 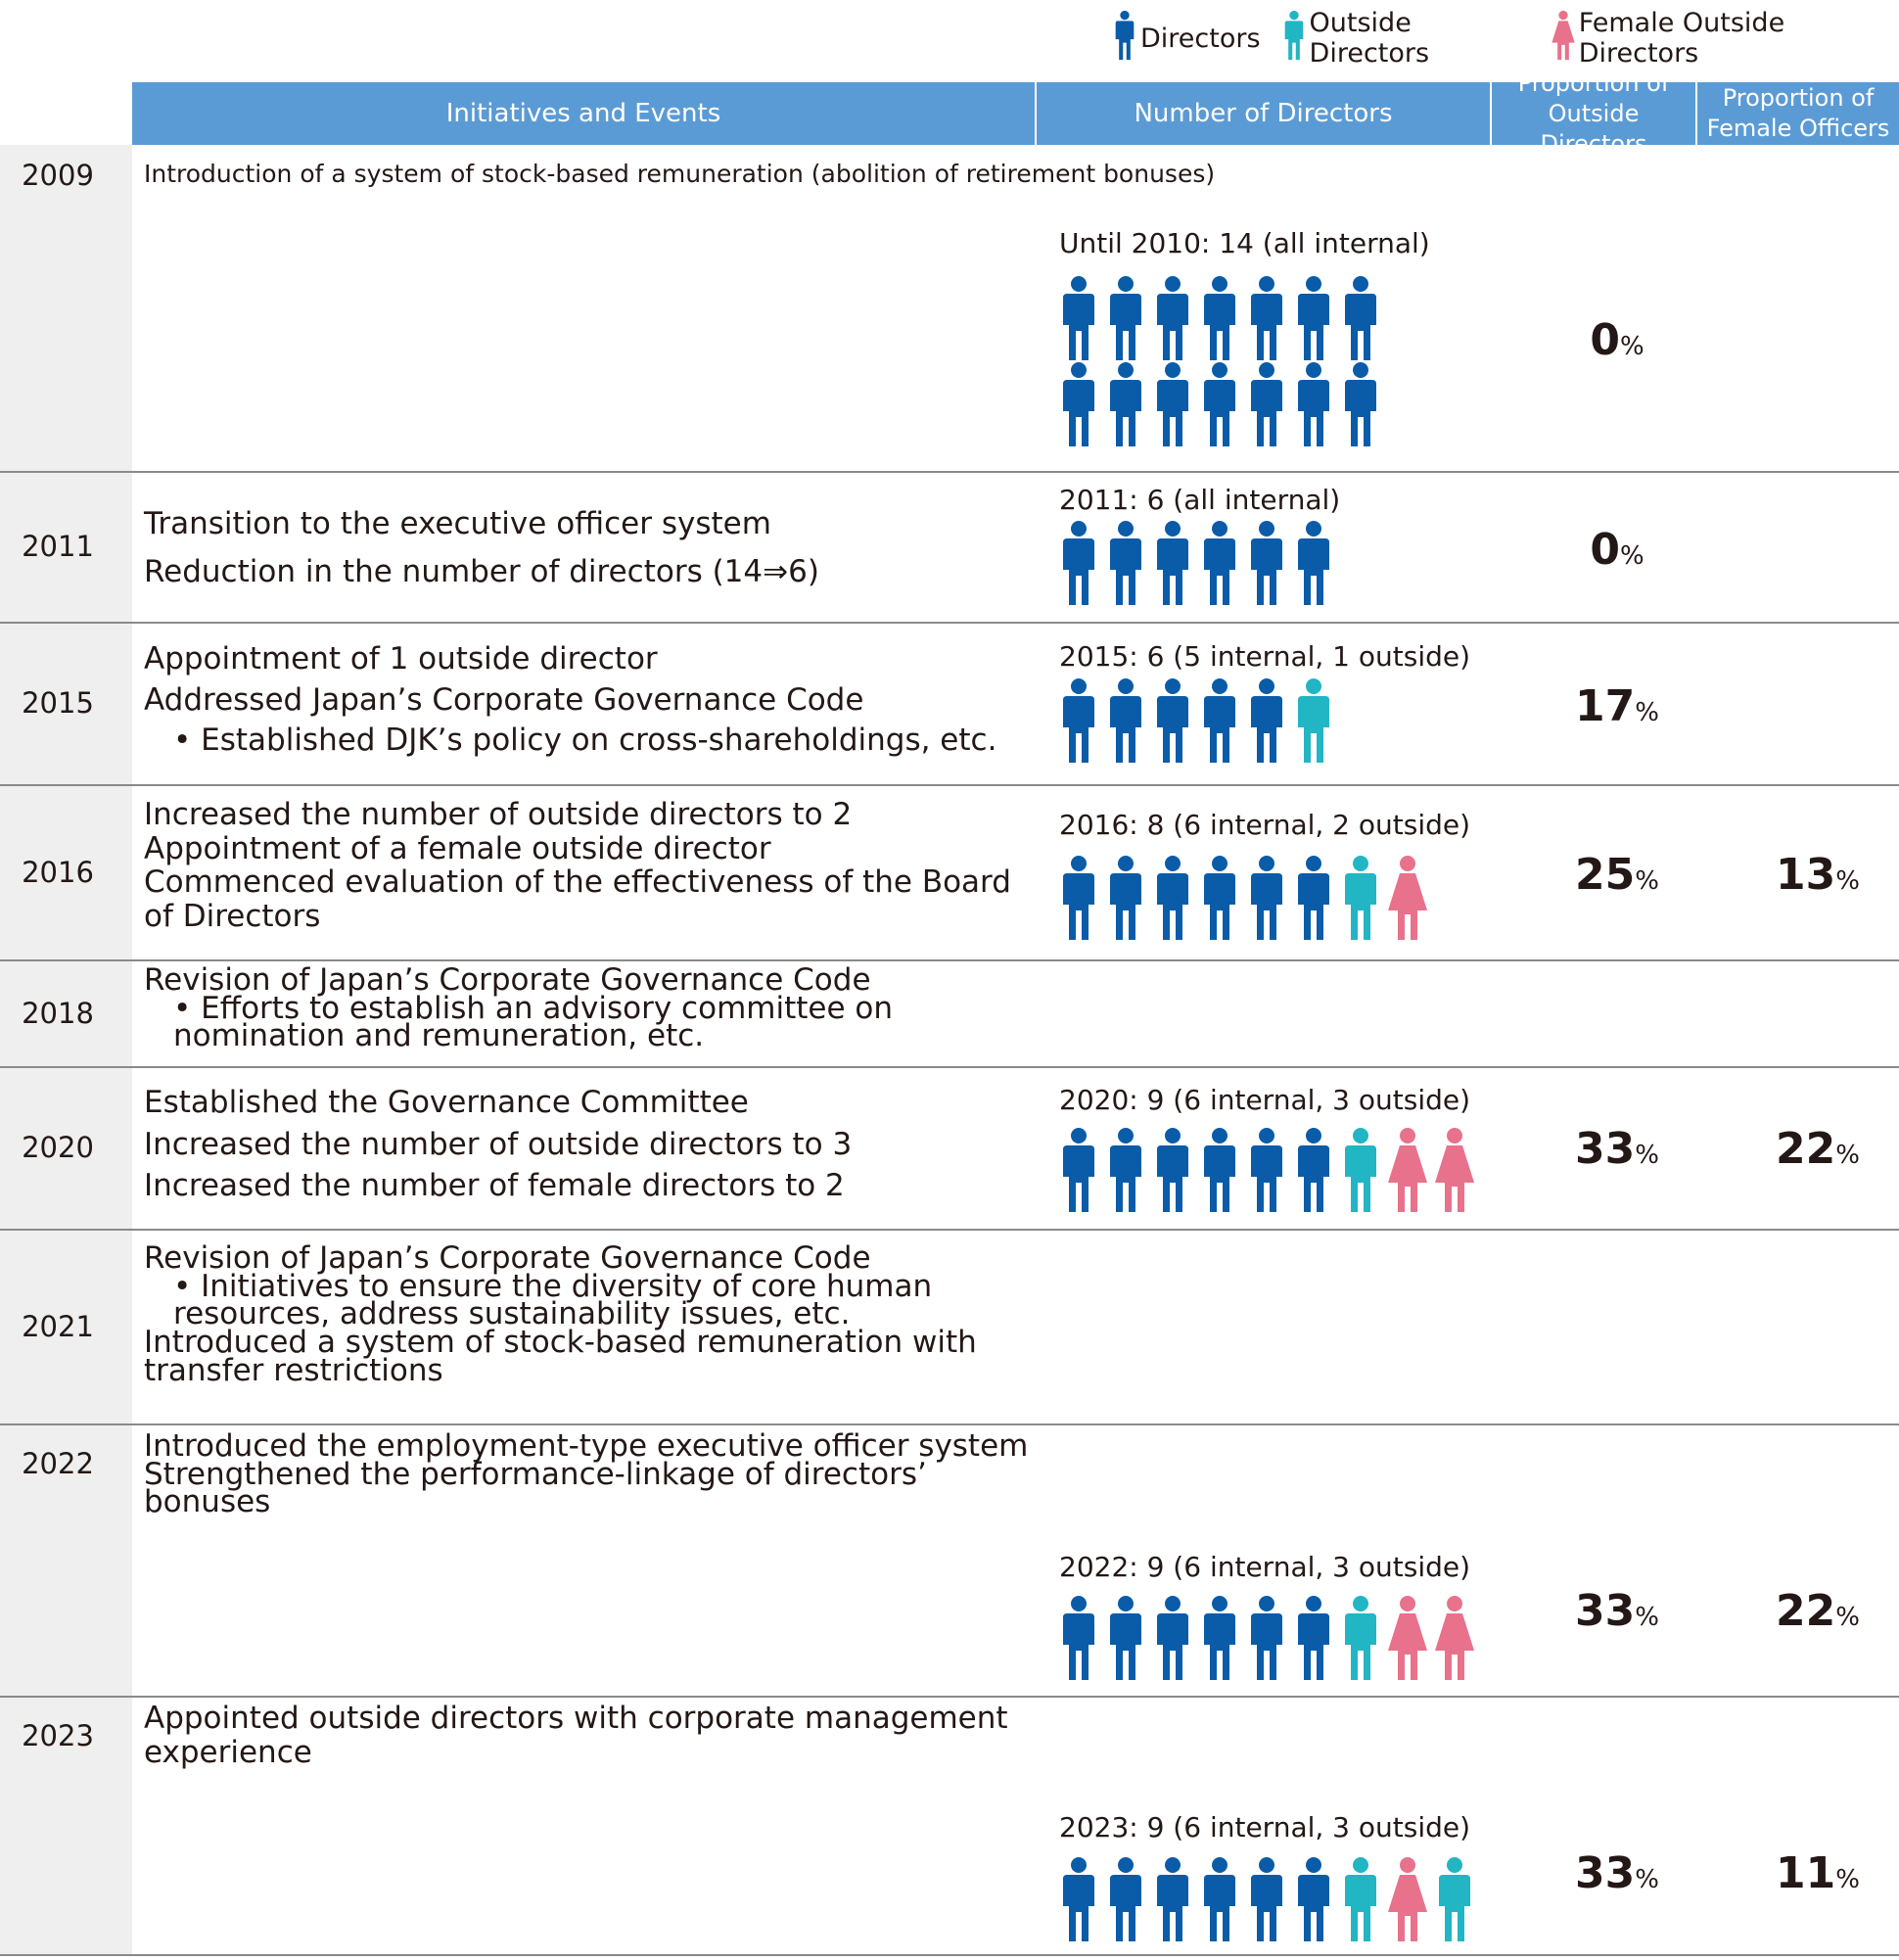 I want to click on outside-director-proportion: 25%, so click(x=1617, y=875).